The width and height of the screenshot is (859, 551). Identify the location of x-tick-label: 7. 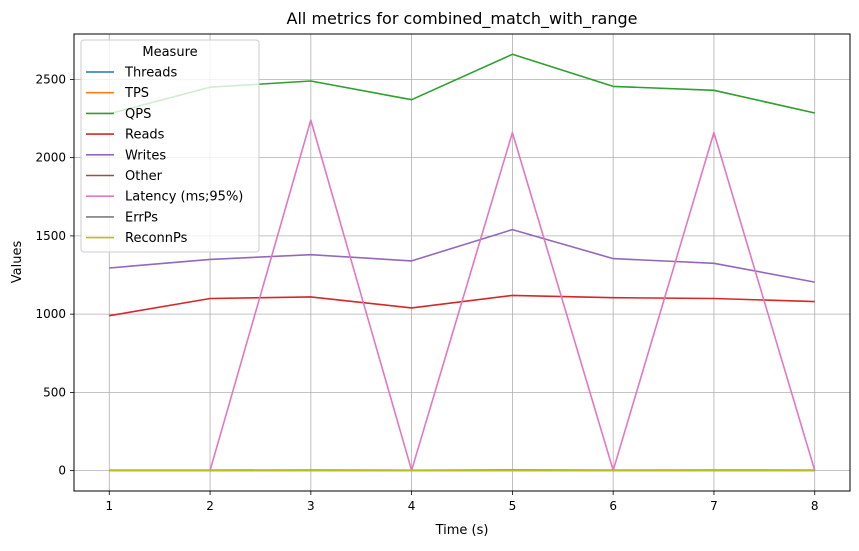
(714, 506).